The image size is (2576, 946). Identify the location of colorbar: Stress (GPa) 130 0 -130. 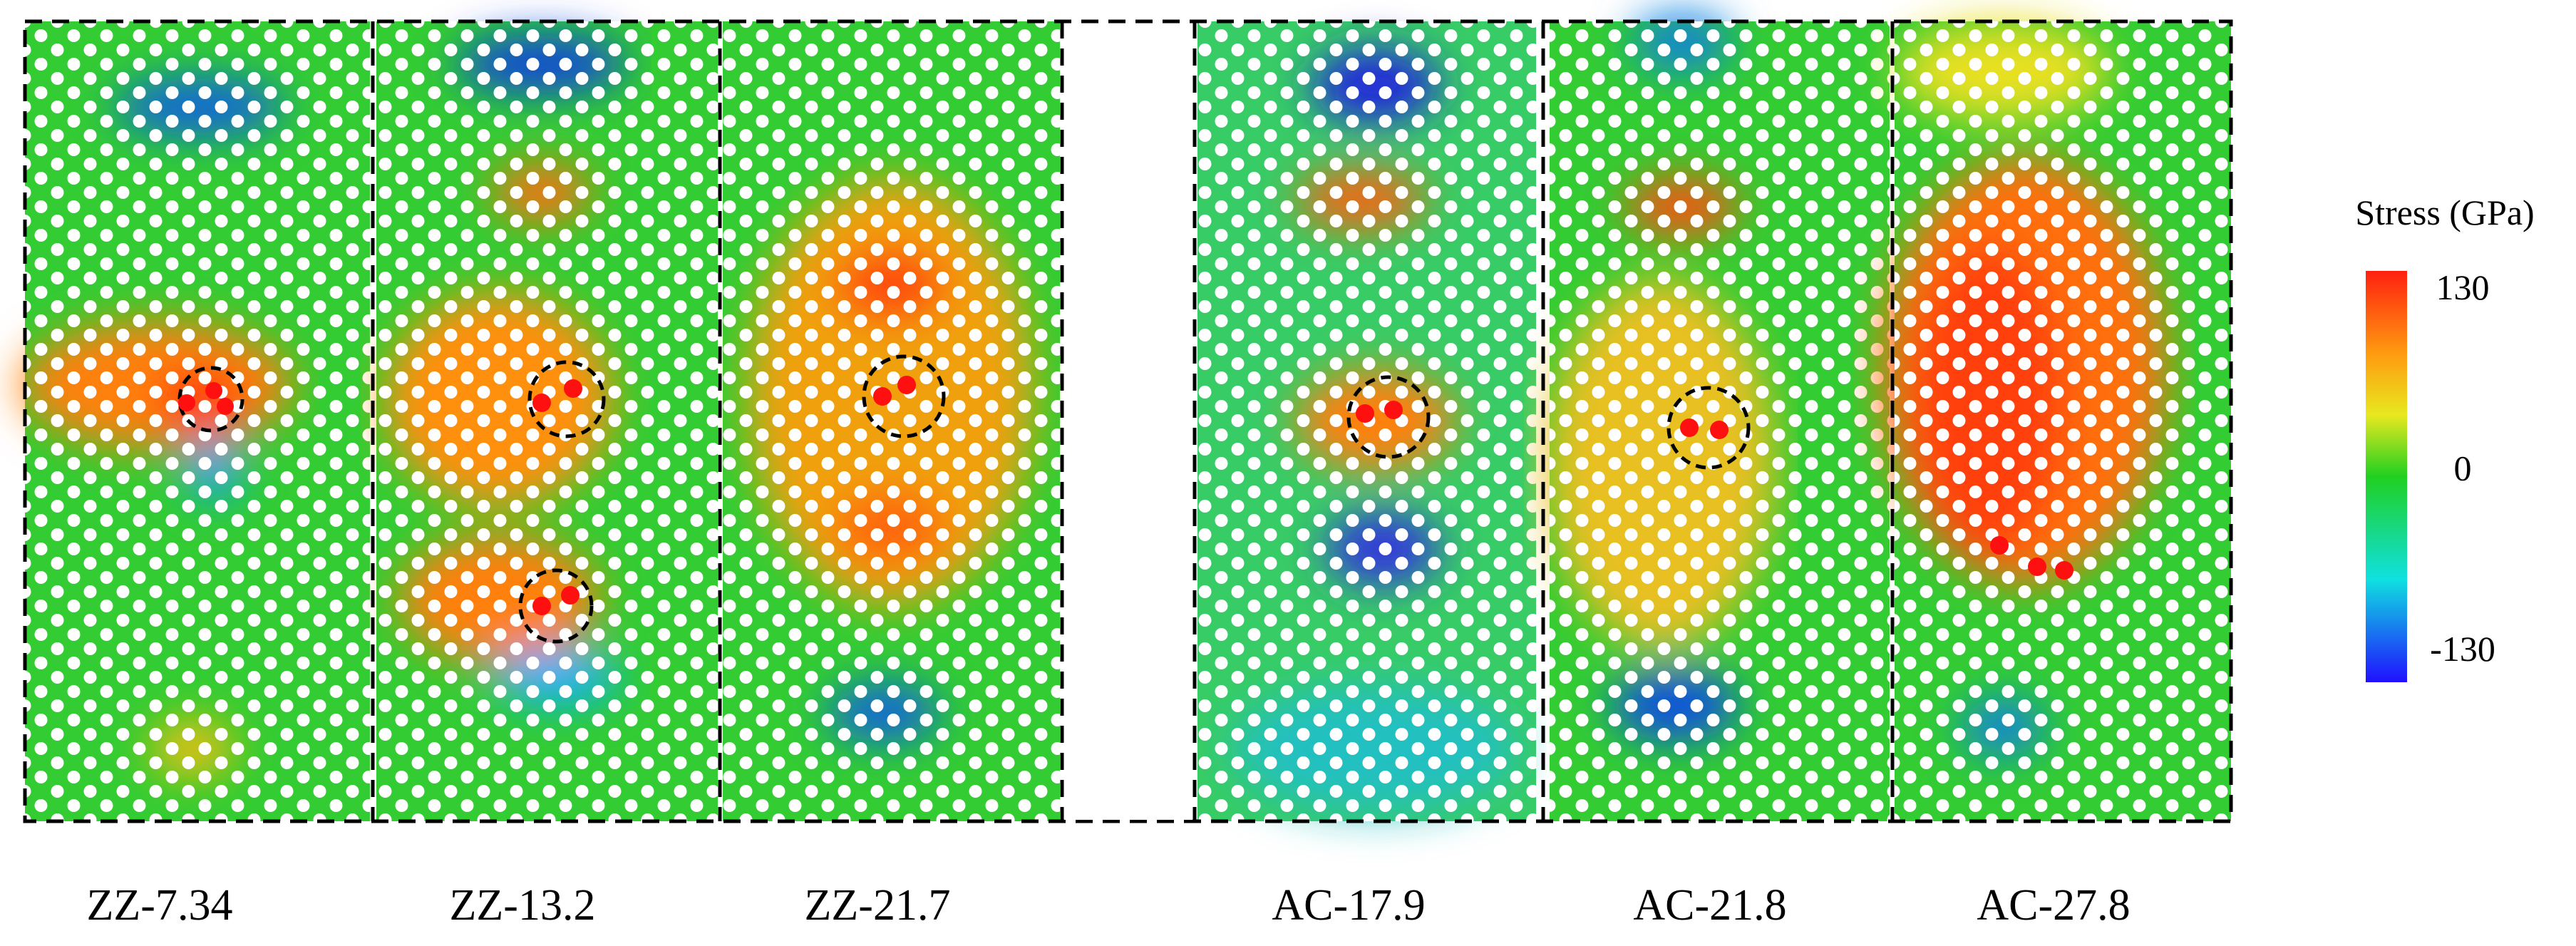
(2445, 437).